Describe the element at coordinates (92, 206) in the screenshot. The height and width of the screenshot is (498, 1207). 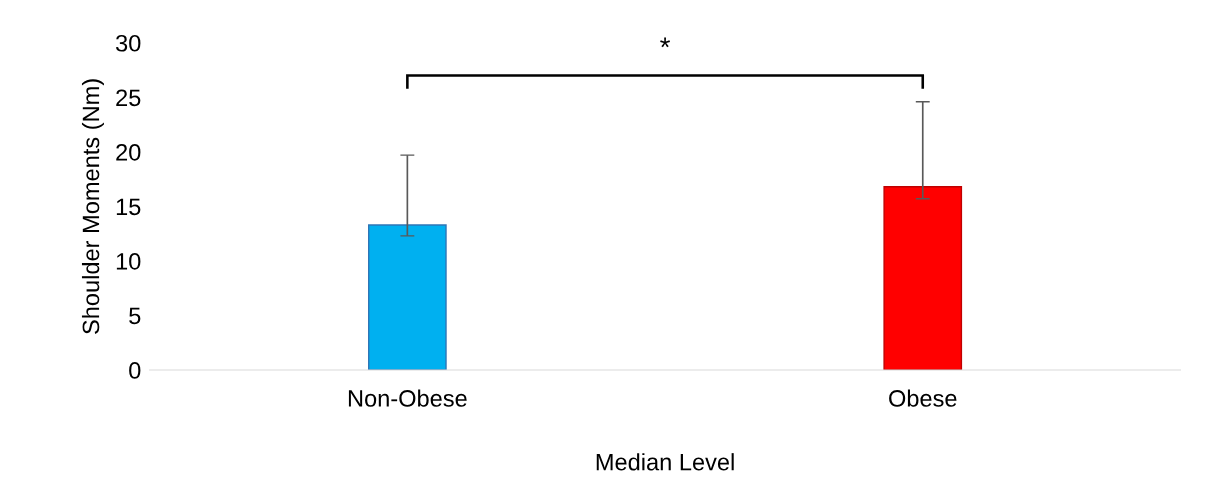
I see `y-axis-title: Shoulder Moments (Nm)` at that location.